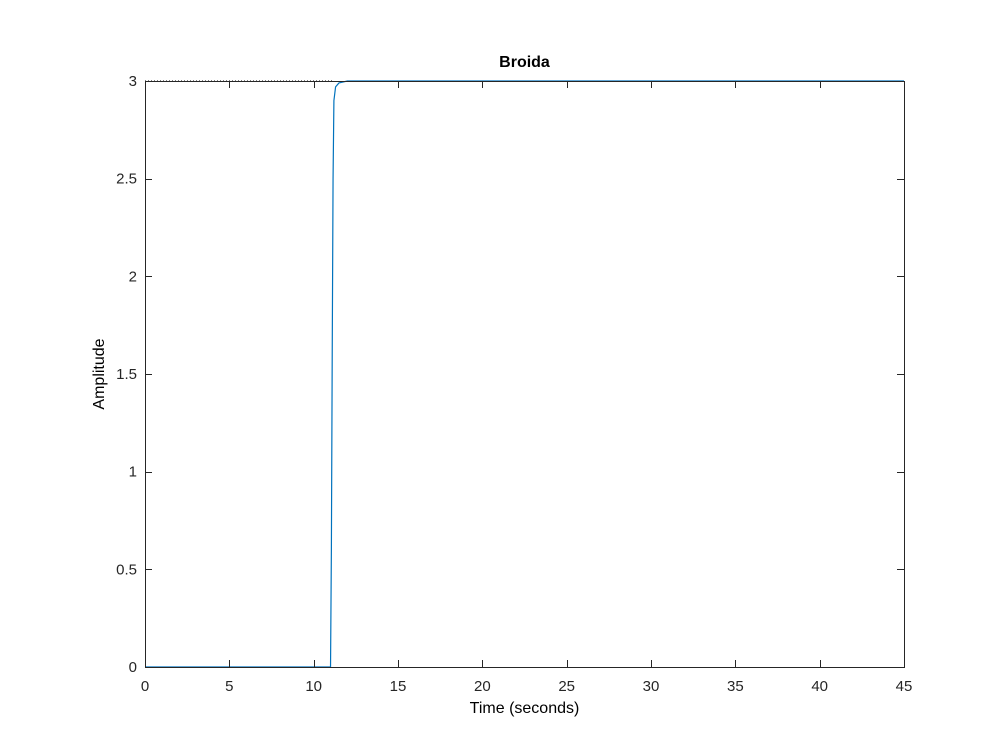 The height and width of the screenshot is (750, 1000). What do you see at coordinates (313, 686) in the screenshot?
I see `x-tick-label: 10` at bounding box center [313, 686].